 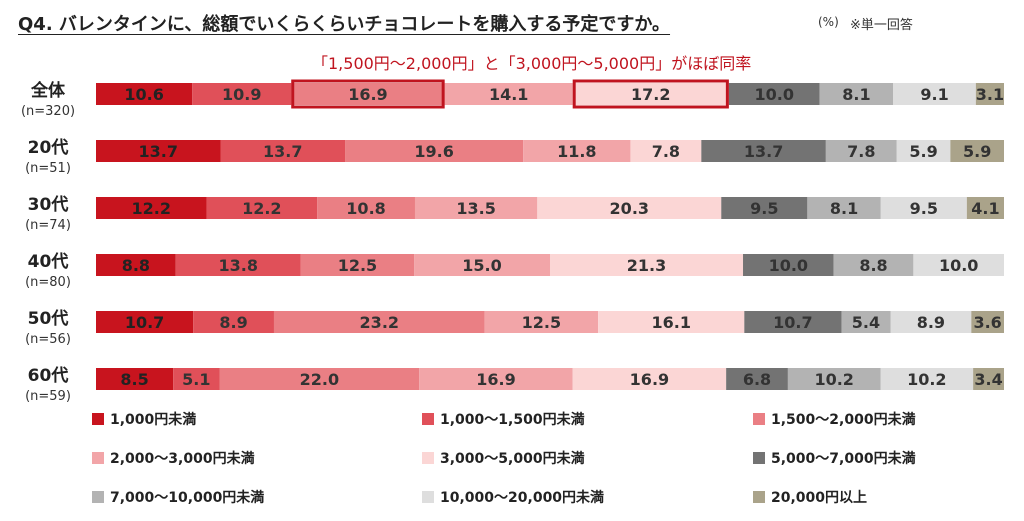 What do you see at coordinates (48, 204) in the screenshot?
I see `category-label: 30代` at bounding box center [48, 204].